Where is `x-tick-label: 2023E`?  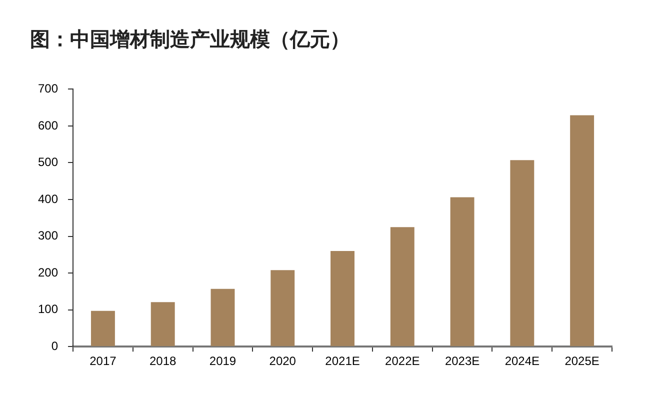 x-tick-label: 2023E is located at coordinates (462, 361).